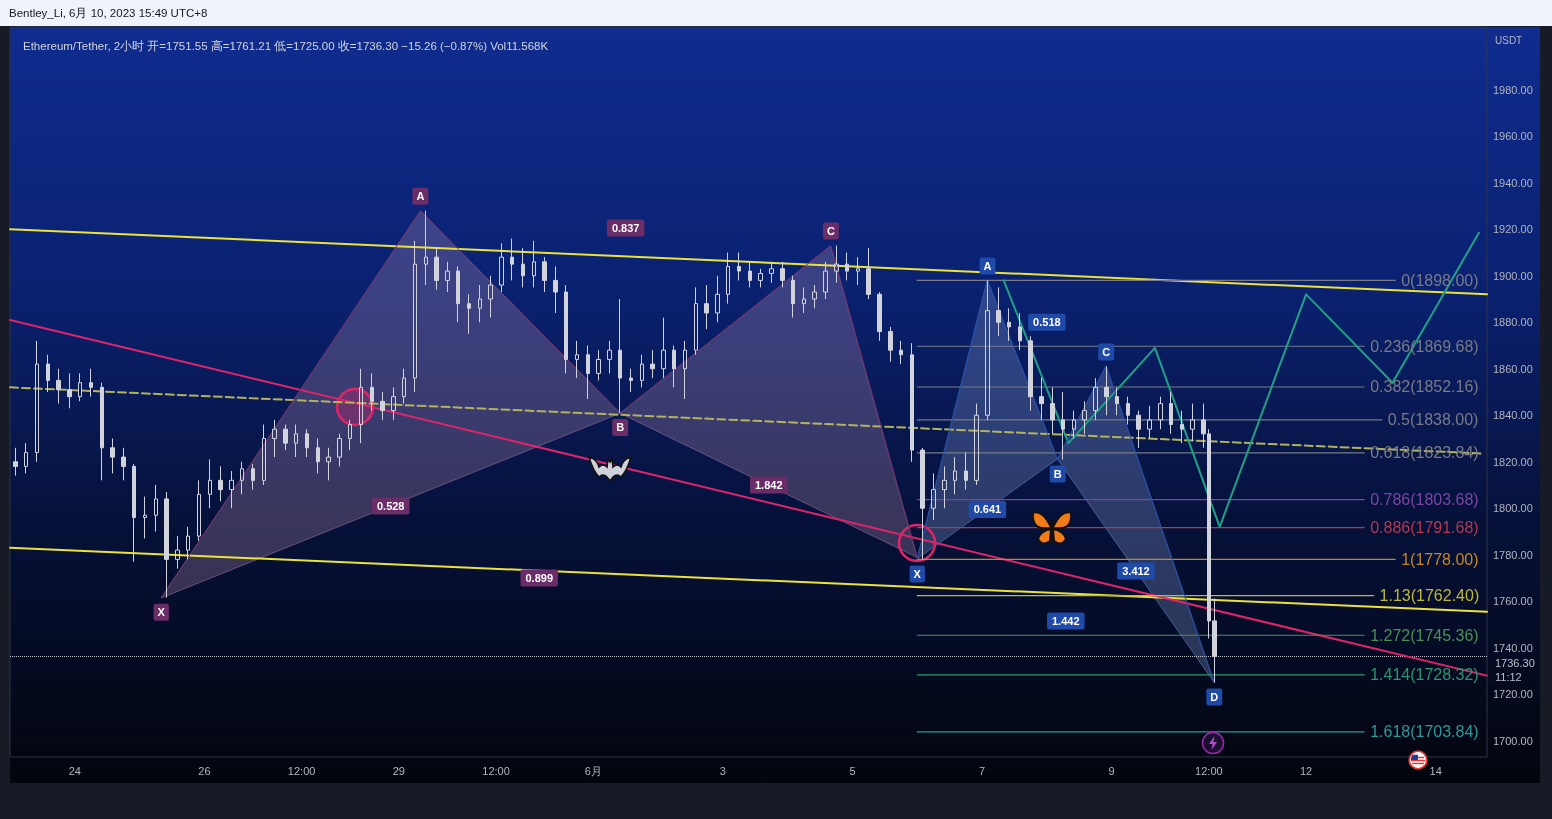 The image size is (1552, 819). What do you see at coordinates (1513, 229) in the screenshot?
I see `y-tick-label: 1920.00` at bounding box center [1513, 229].